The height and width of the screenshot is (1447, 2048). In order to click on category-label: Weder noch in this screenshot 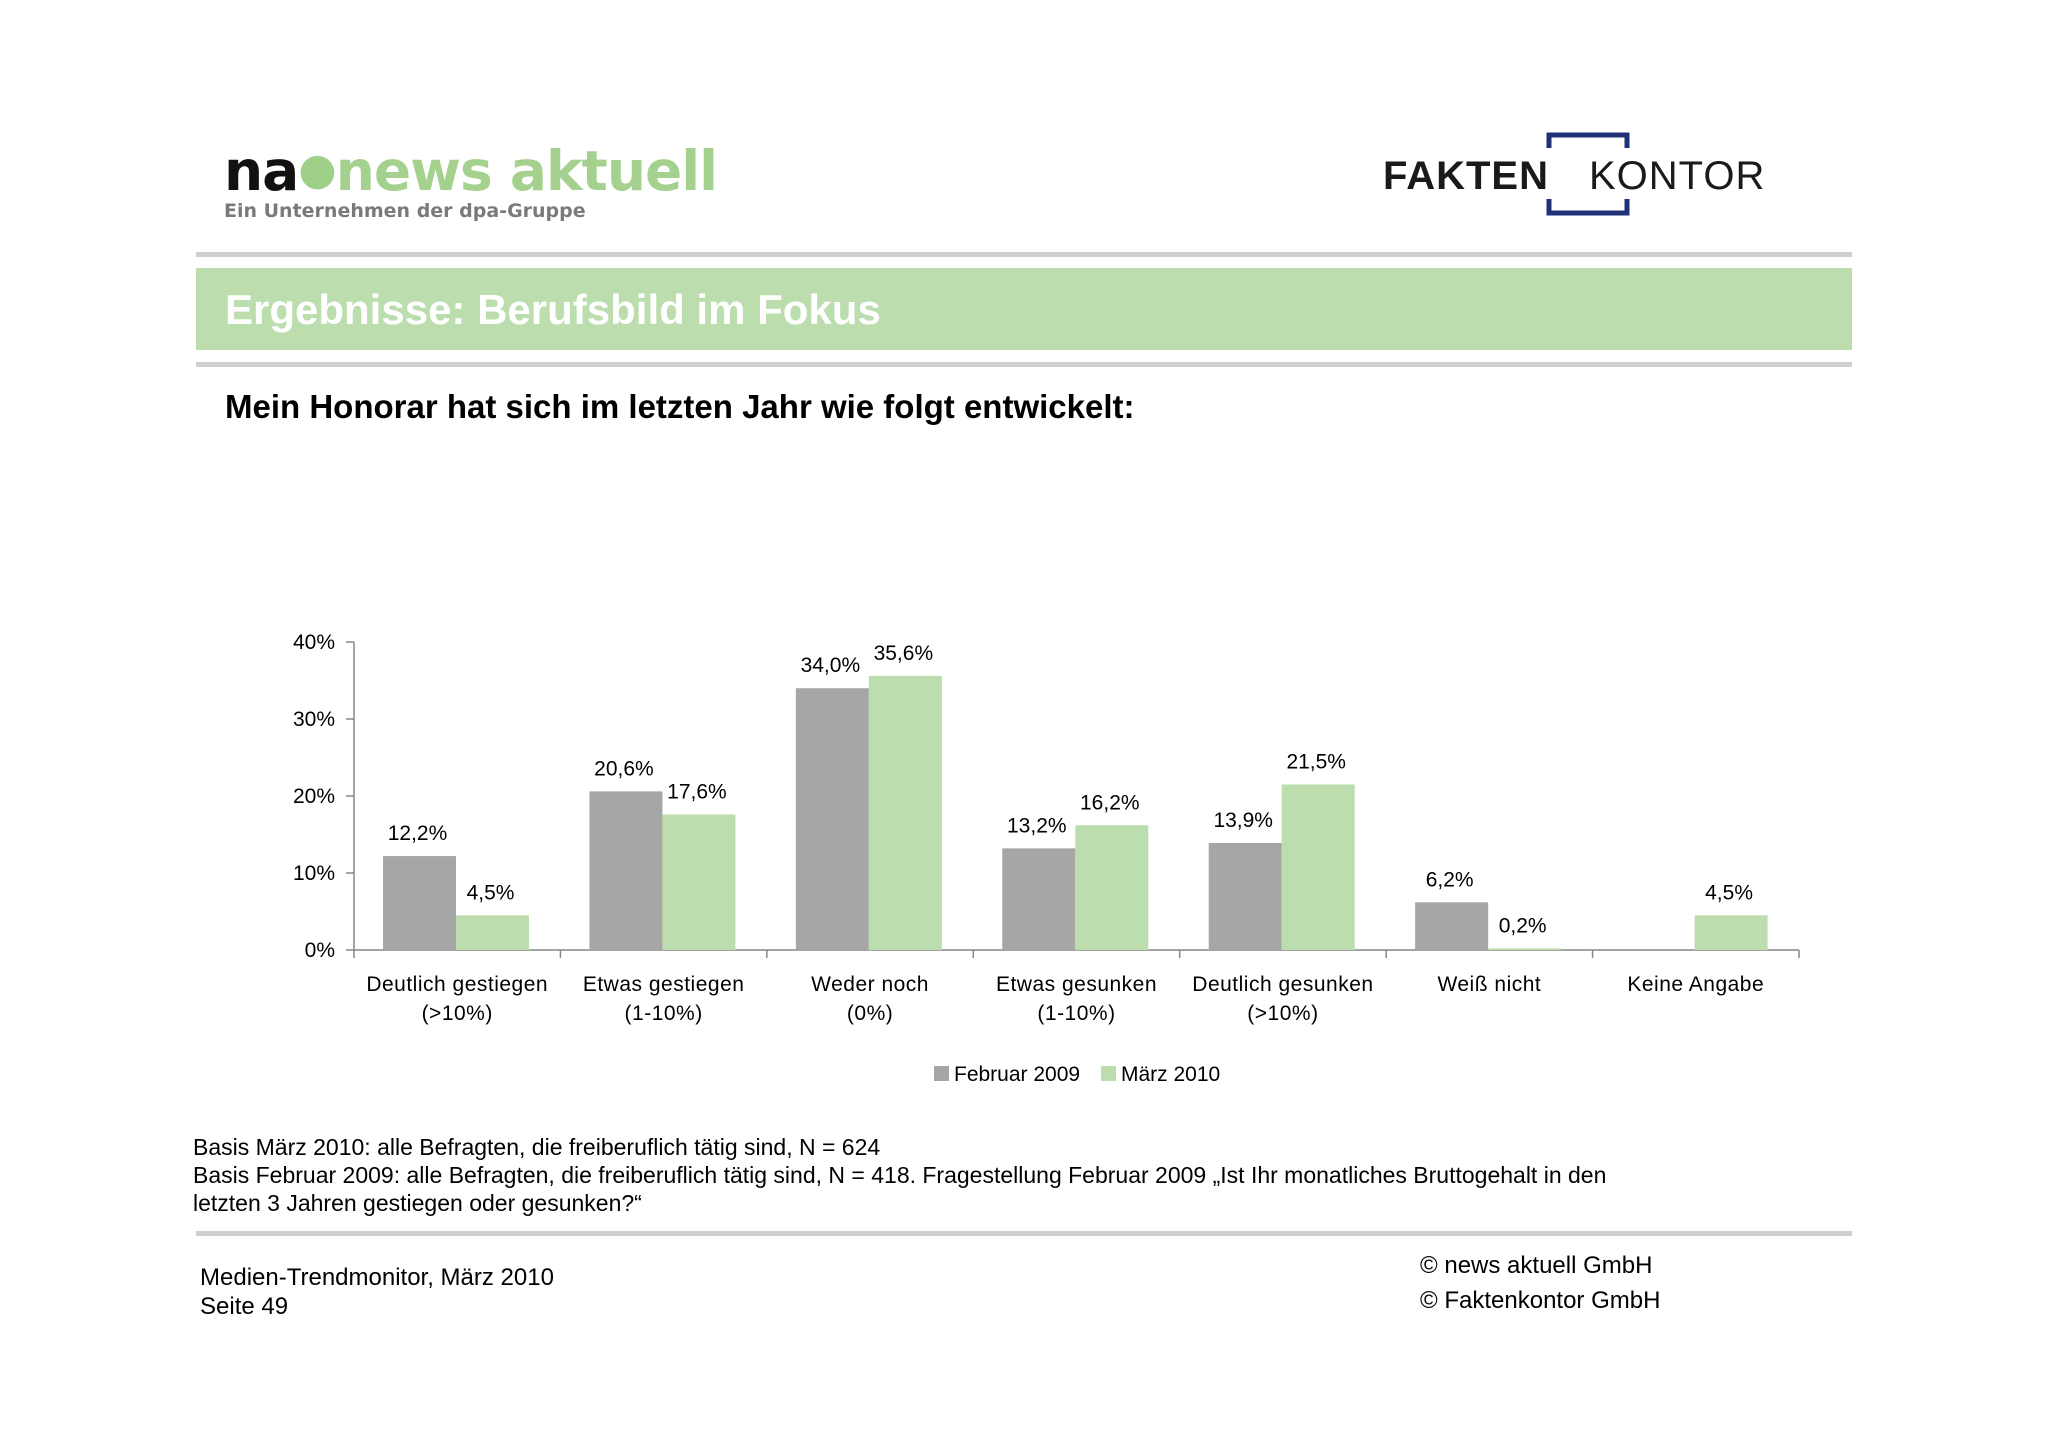, I will do `click(870, 984)`.